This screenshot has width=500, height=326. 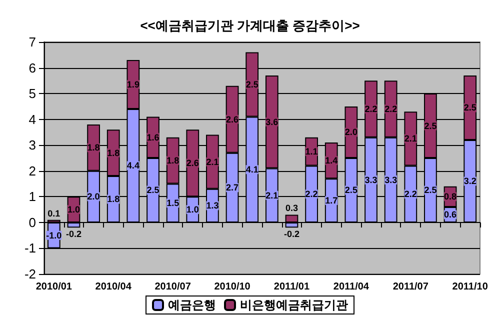 I want to click on data-label: 0.8, so click(x=450, y=197).